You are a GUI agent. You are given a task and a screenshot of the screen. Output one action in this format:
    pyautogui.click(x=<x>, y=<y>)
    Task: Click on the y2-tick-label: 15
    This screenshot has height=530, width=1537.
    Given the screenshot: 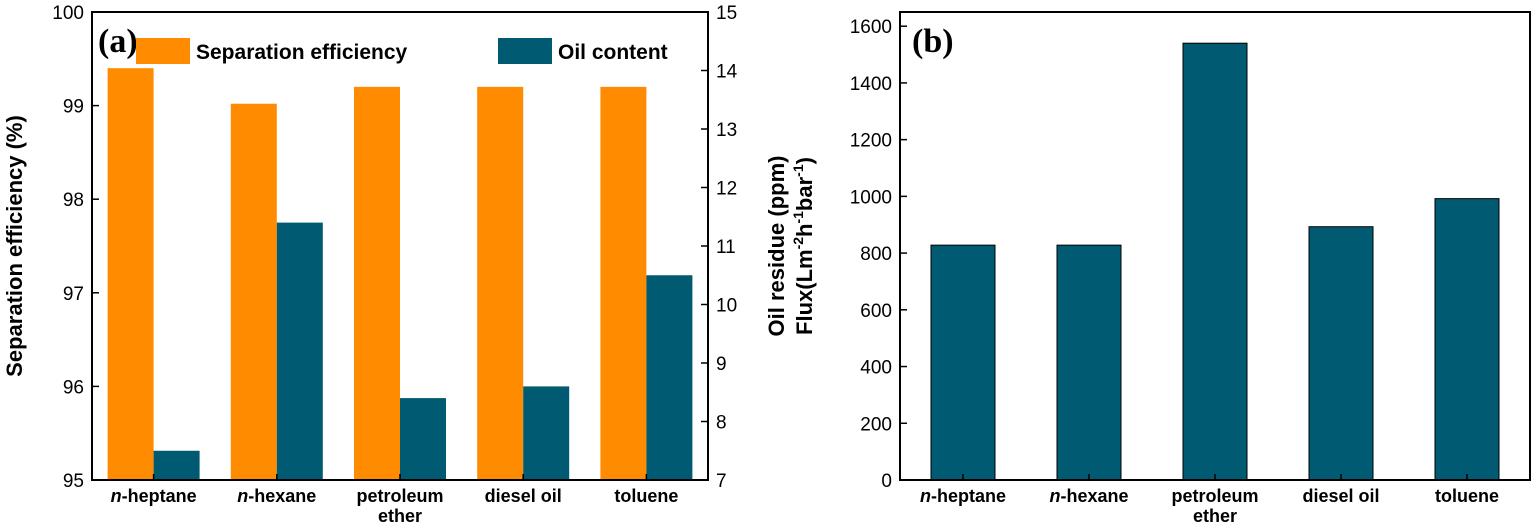 What is the action you would take?
    pyautogui.click(x=726, y=13)
    